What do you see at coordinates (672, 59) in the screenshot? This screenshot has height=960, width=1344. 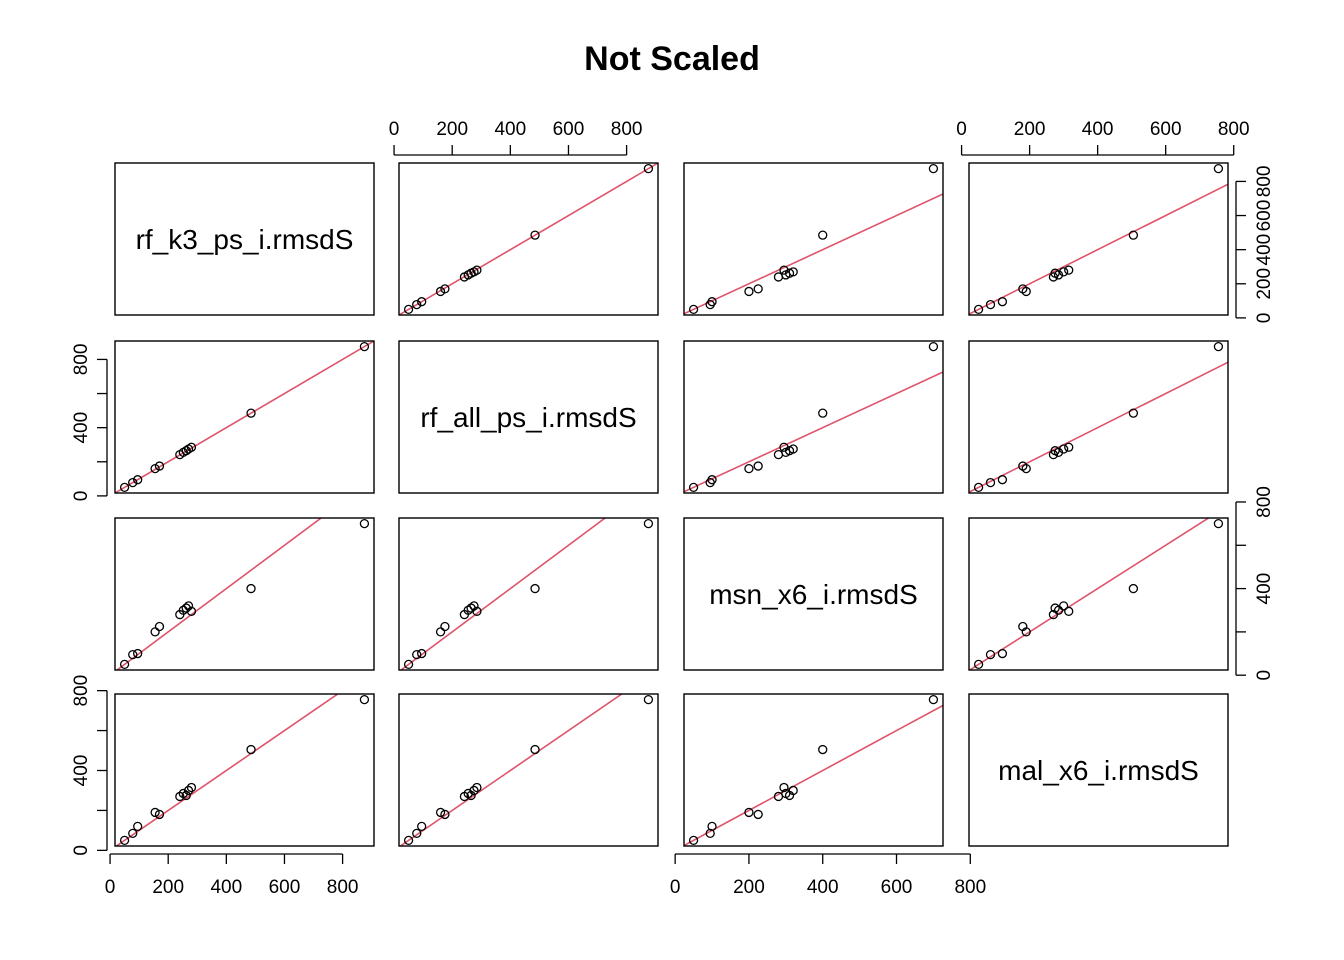 I see `chart-title: Not Scaled` at bounding box center [672, 59].